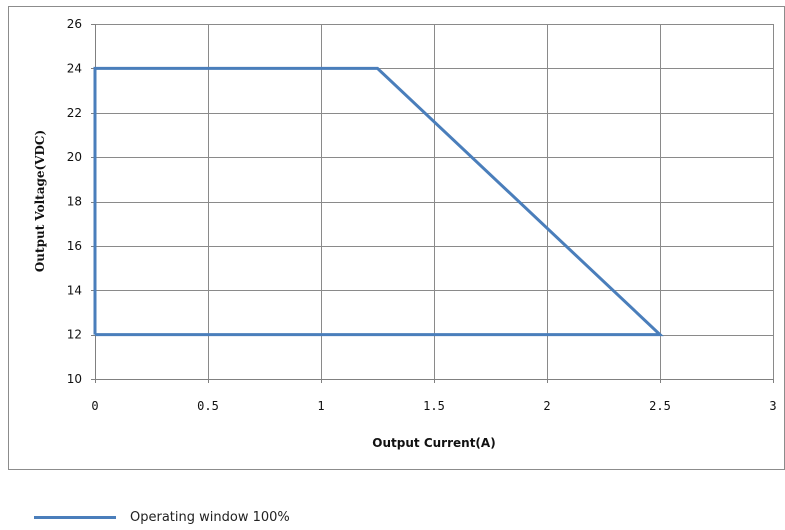 This screenshot has height=530, width=785. What do you see at coordinates (208, 406) in the screenshot?
I see `x-tick-label-1: 0.5` at bounding box center [208, 406].